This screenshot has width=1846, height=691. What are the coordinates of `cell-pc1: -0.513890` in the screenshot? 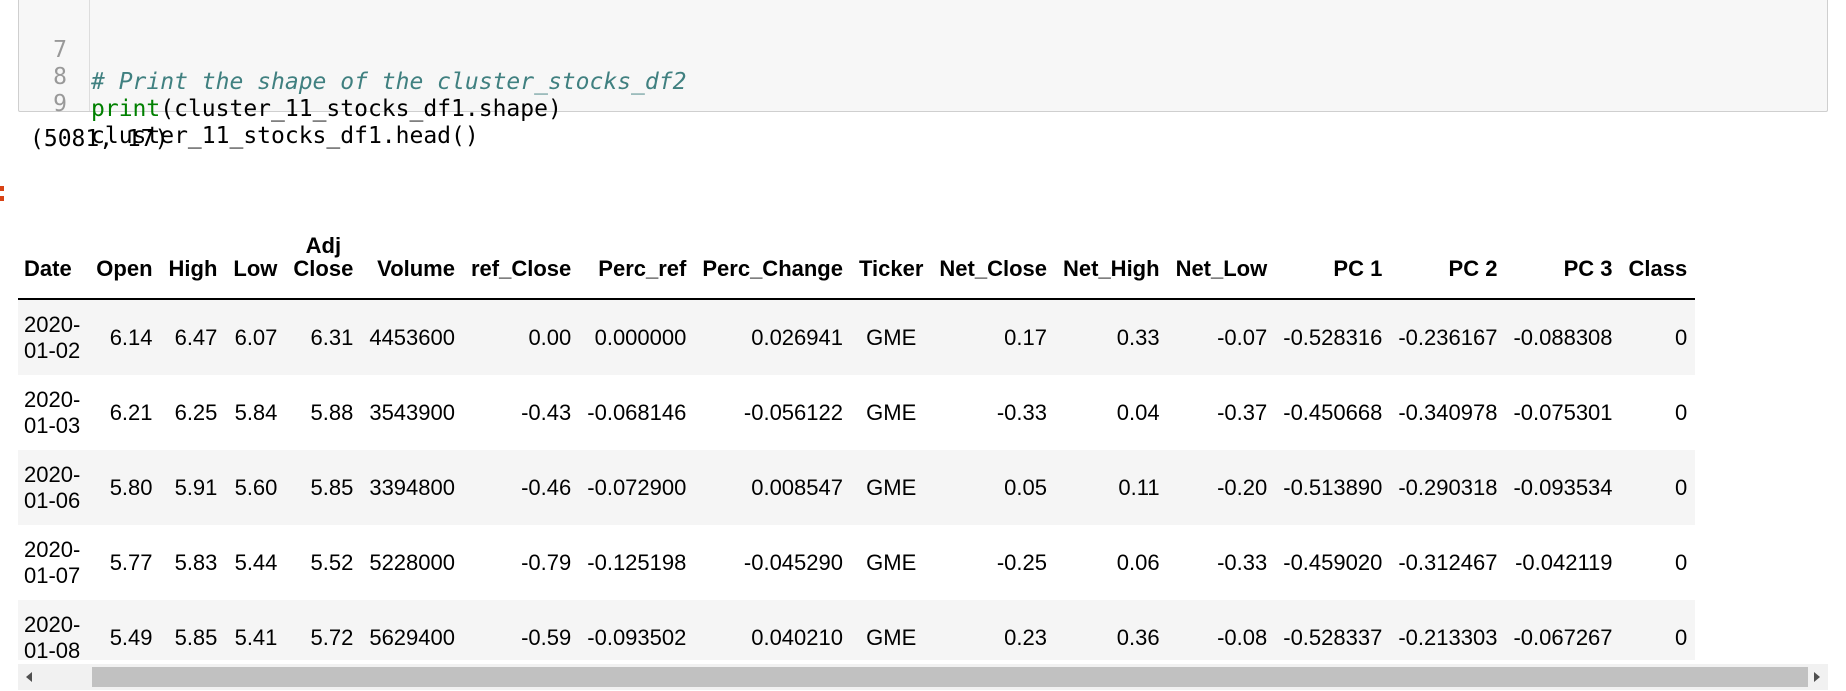 It's located at (1333, 487).